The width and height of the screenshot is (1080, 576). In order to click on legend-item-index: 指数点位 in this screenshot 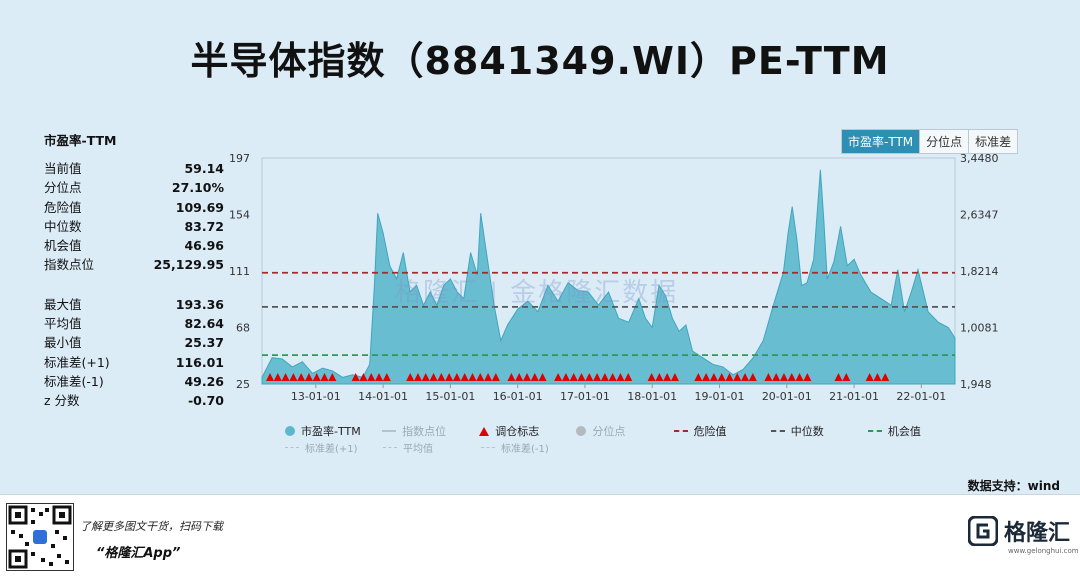, I will do `click(430, 431)`.